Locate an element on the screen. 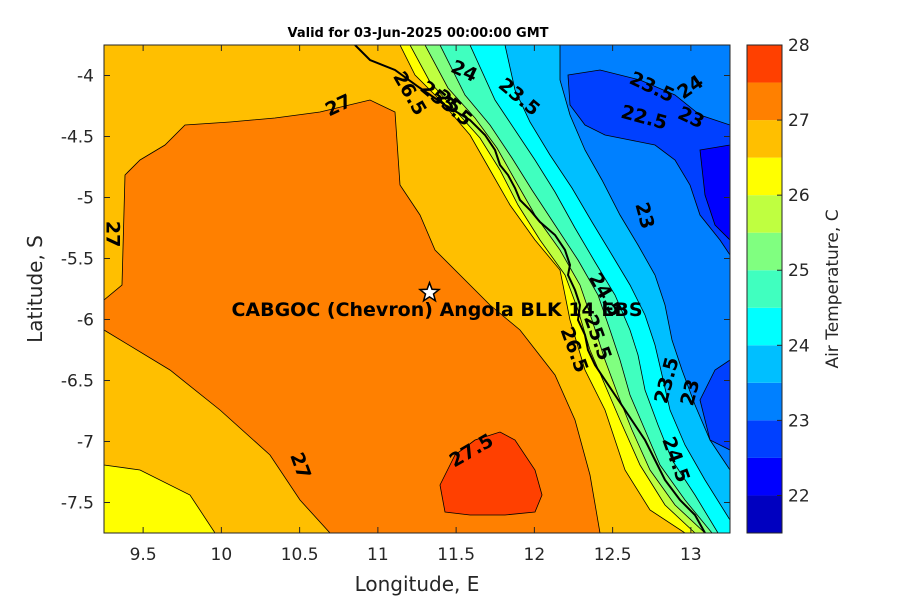  x-tick-label: 11 is located at coordinates (378, 555).